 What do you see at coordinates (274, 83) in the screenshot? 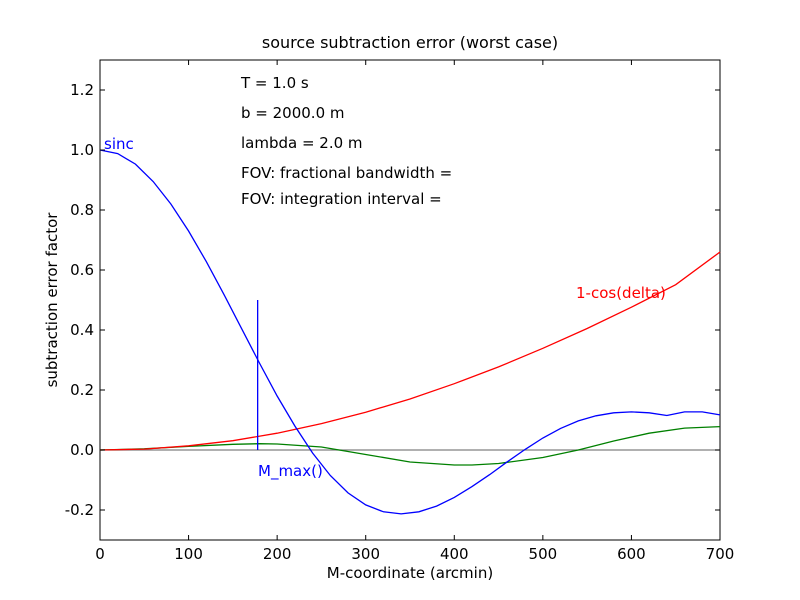
I see `annotation-t: T = 1.0 s` at bounding box center [274, 83].